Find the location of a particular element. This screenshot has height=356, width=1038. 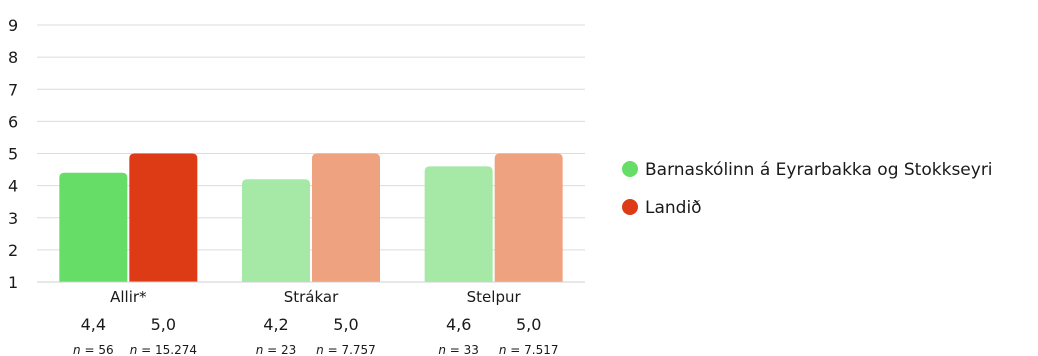

category-labels: Allir* Strákar Stelpur is located at coordinates (315, 297).